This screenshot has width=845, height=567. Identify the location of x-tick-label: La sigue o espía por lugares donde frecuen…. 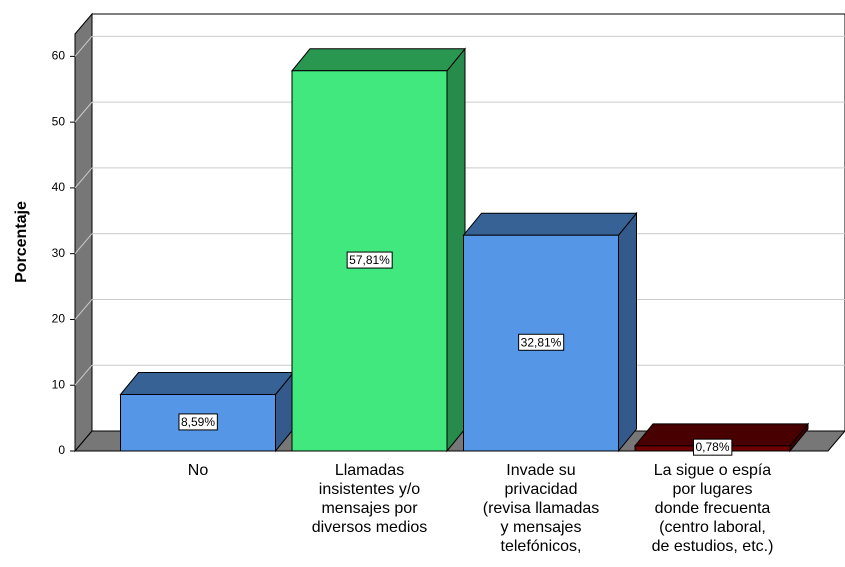
(713, 508).